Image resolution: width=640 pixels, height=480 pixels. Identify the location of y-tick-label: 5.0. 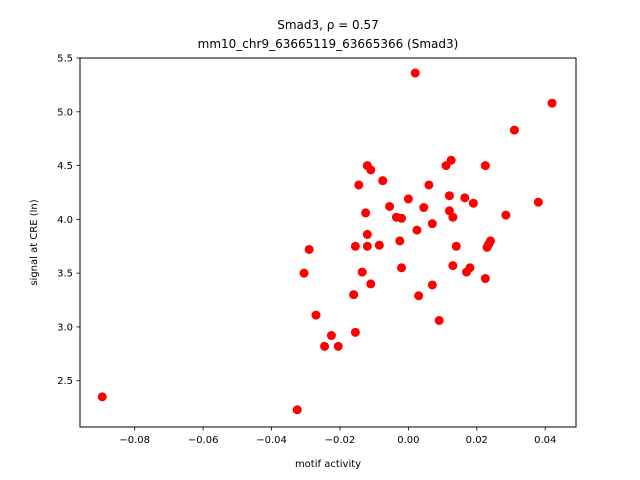
(65, 112).